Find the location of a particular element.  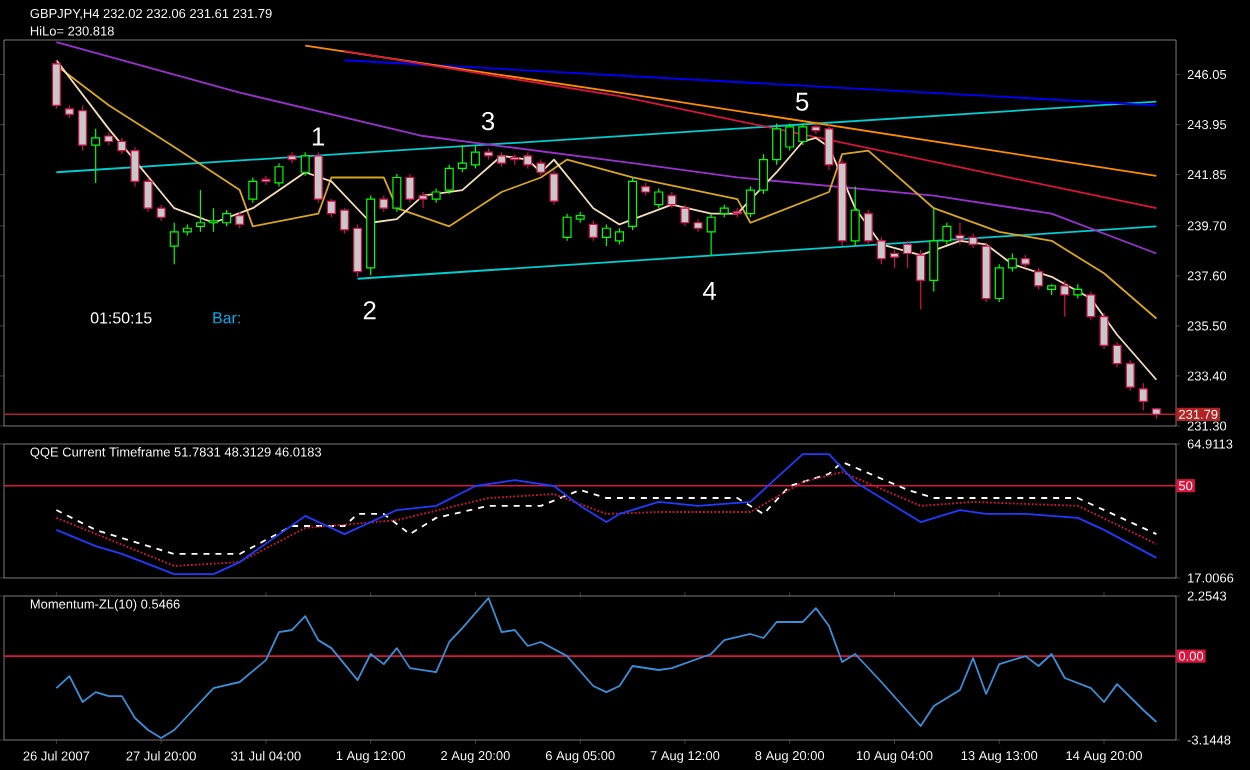

annotation: 3 is located at coordinates (488, 121).